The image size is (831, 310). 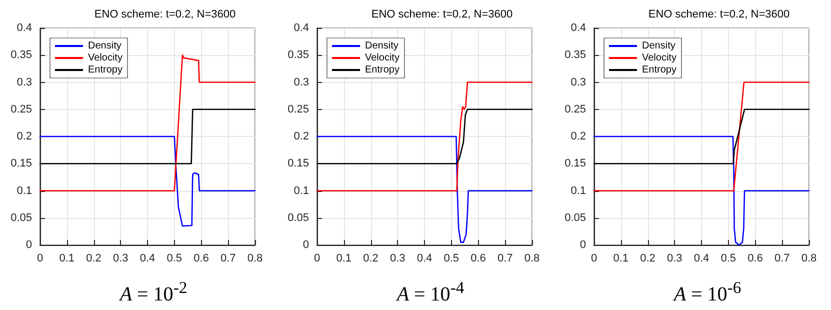 What do you see at coordinates (430, 292) in the screenshot?
I see `text: A = 10$^{-4}$` at bounding box center [430, 292].